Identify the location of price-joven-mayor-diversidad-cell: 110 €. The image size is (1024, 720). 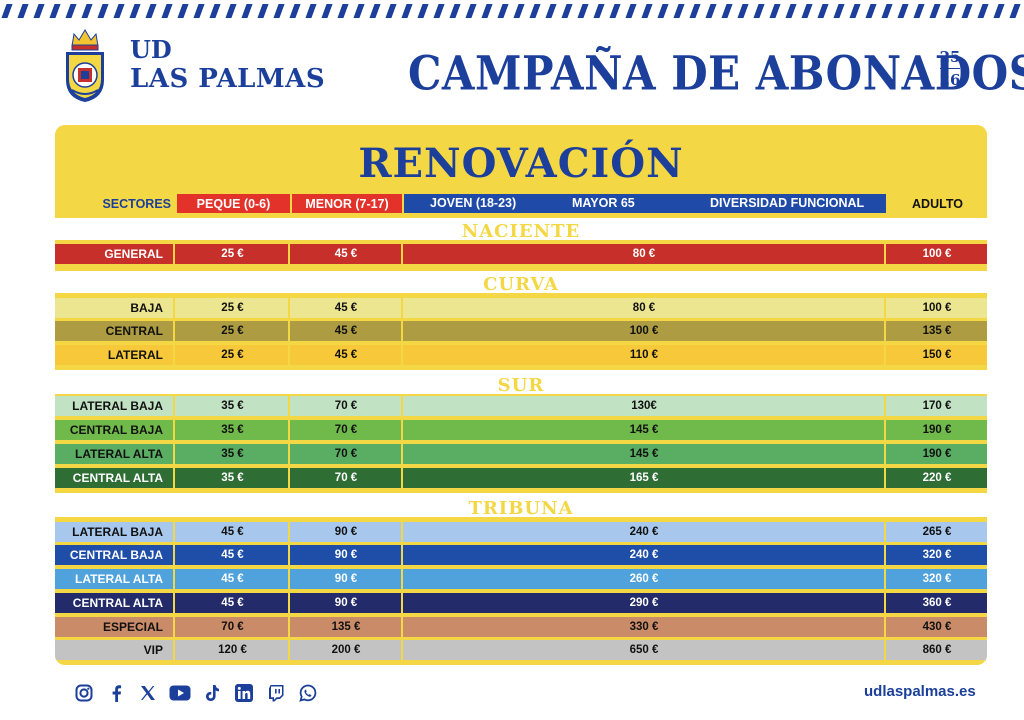
(644, 355).